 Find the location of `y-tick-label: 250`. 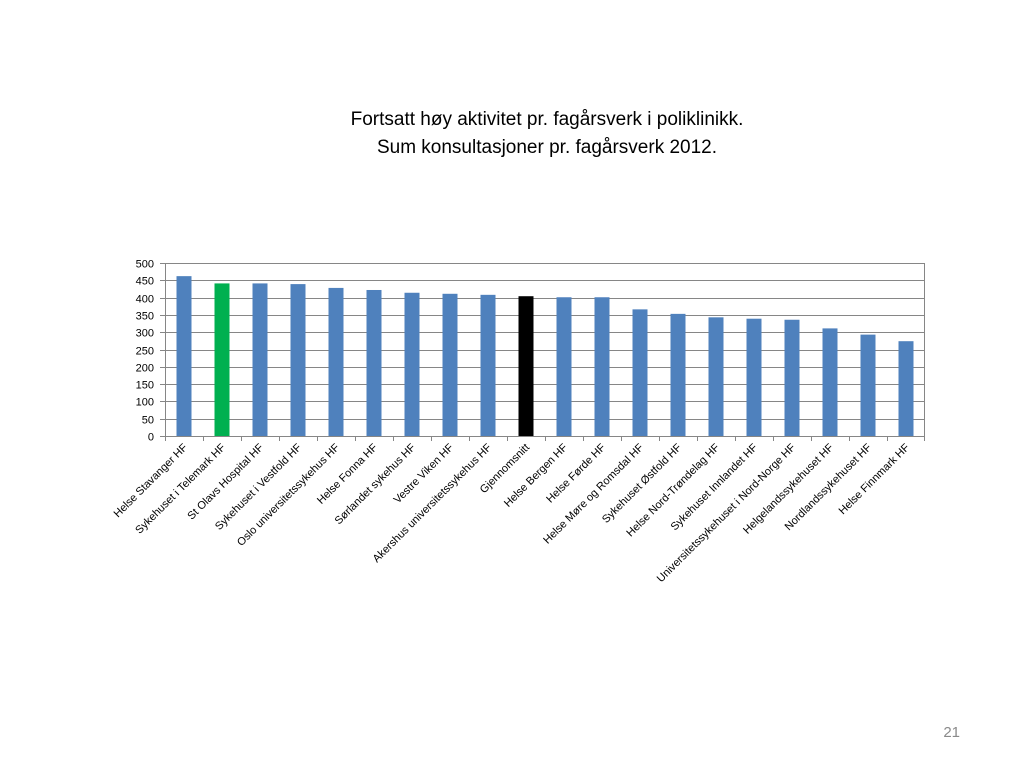

y-tick-label: 250 is located at coordinates (145, 352).